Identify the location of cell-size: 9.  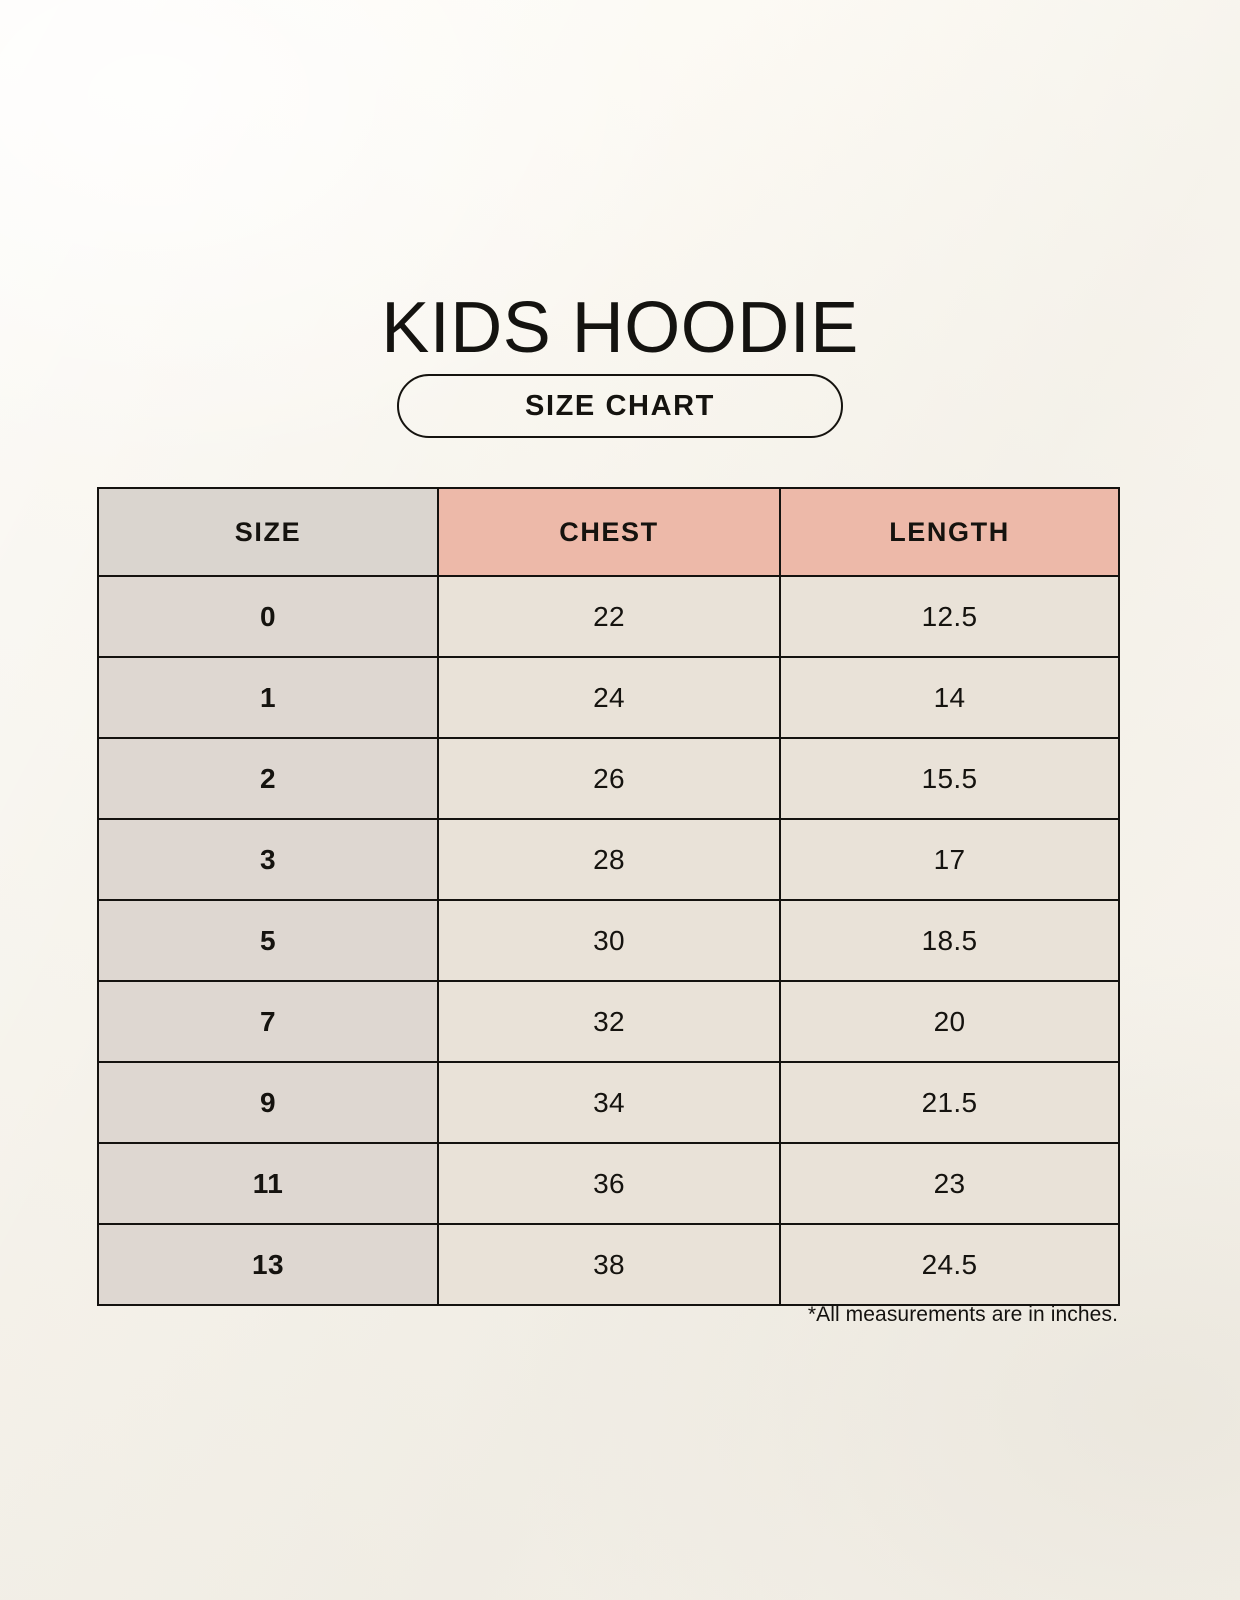
(268, 1102).